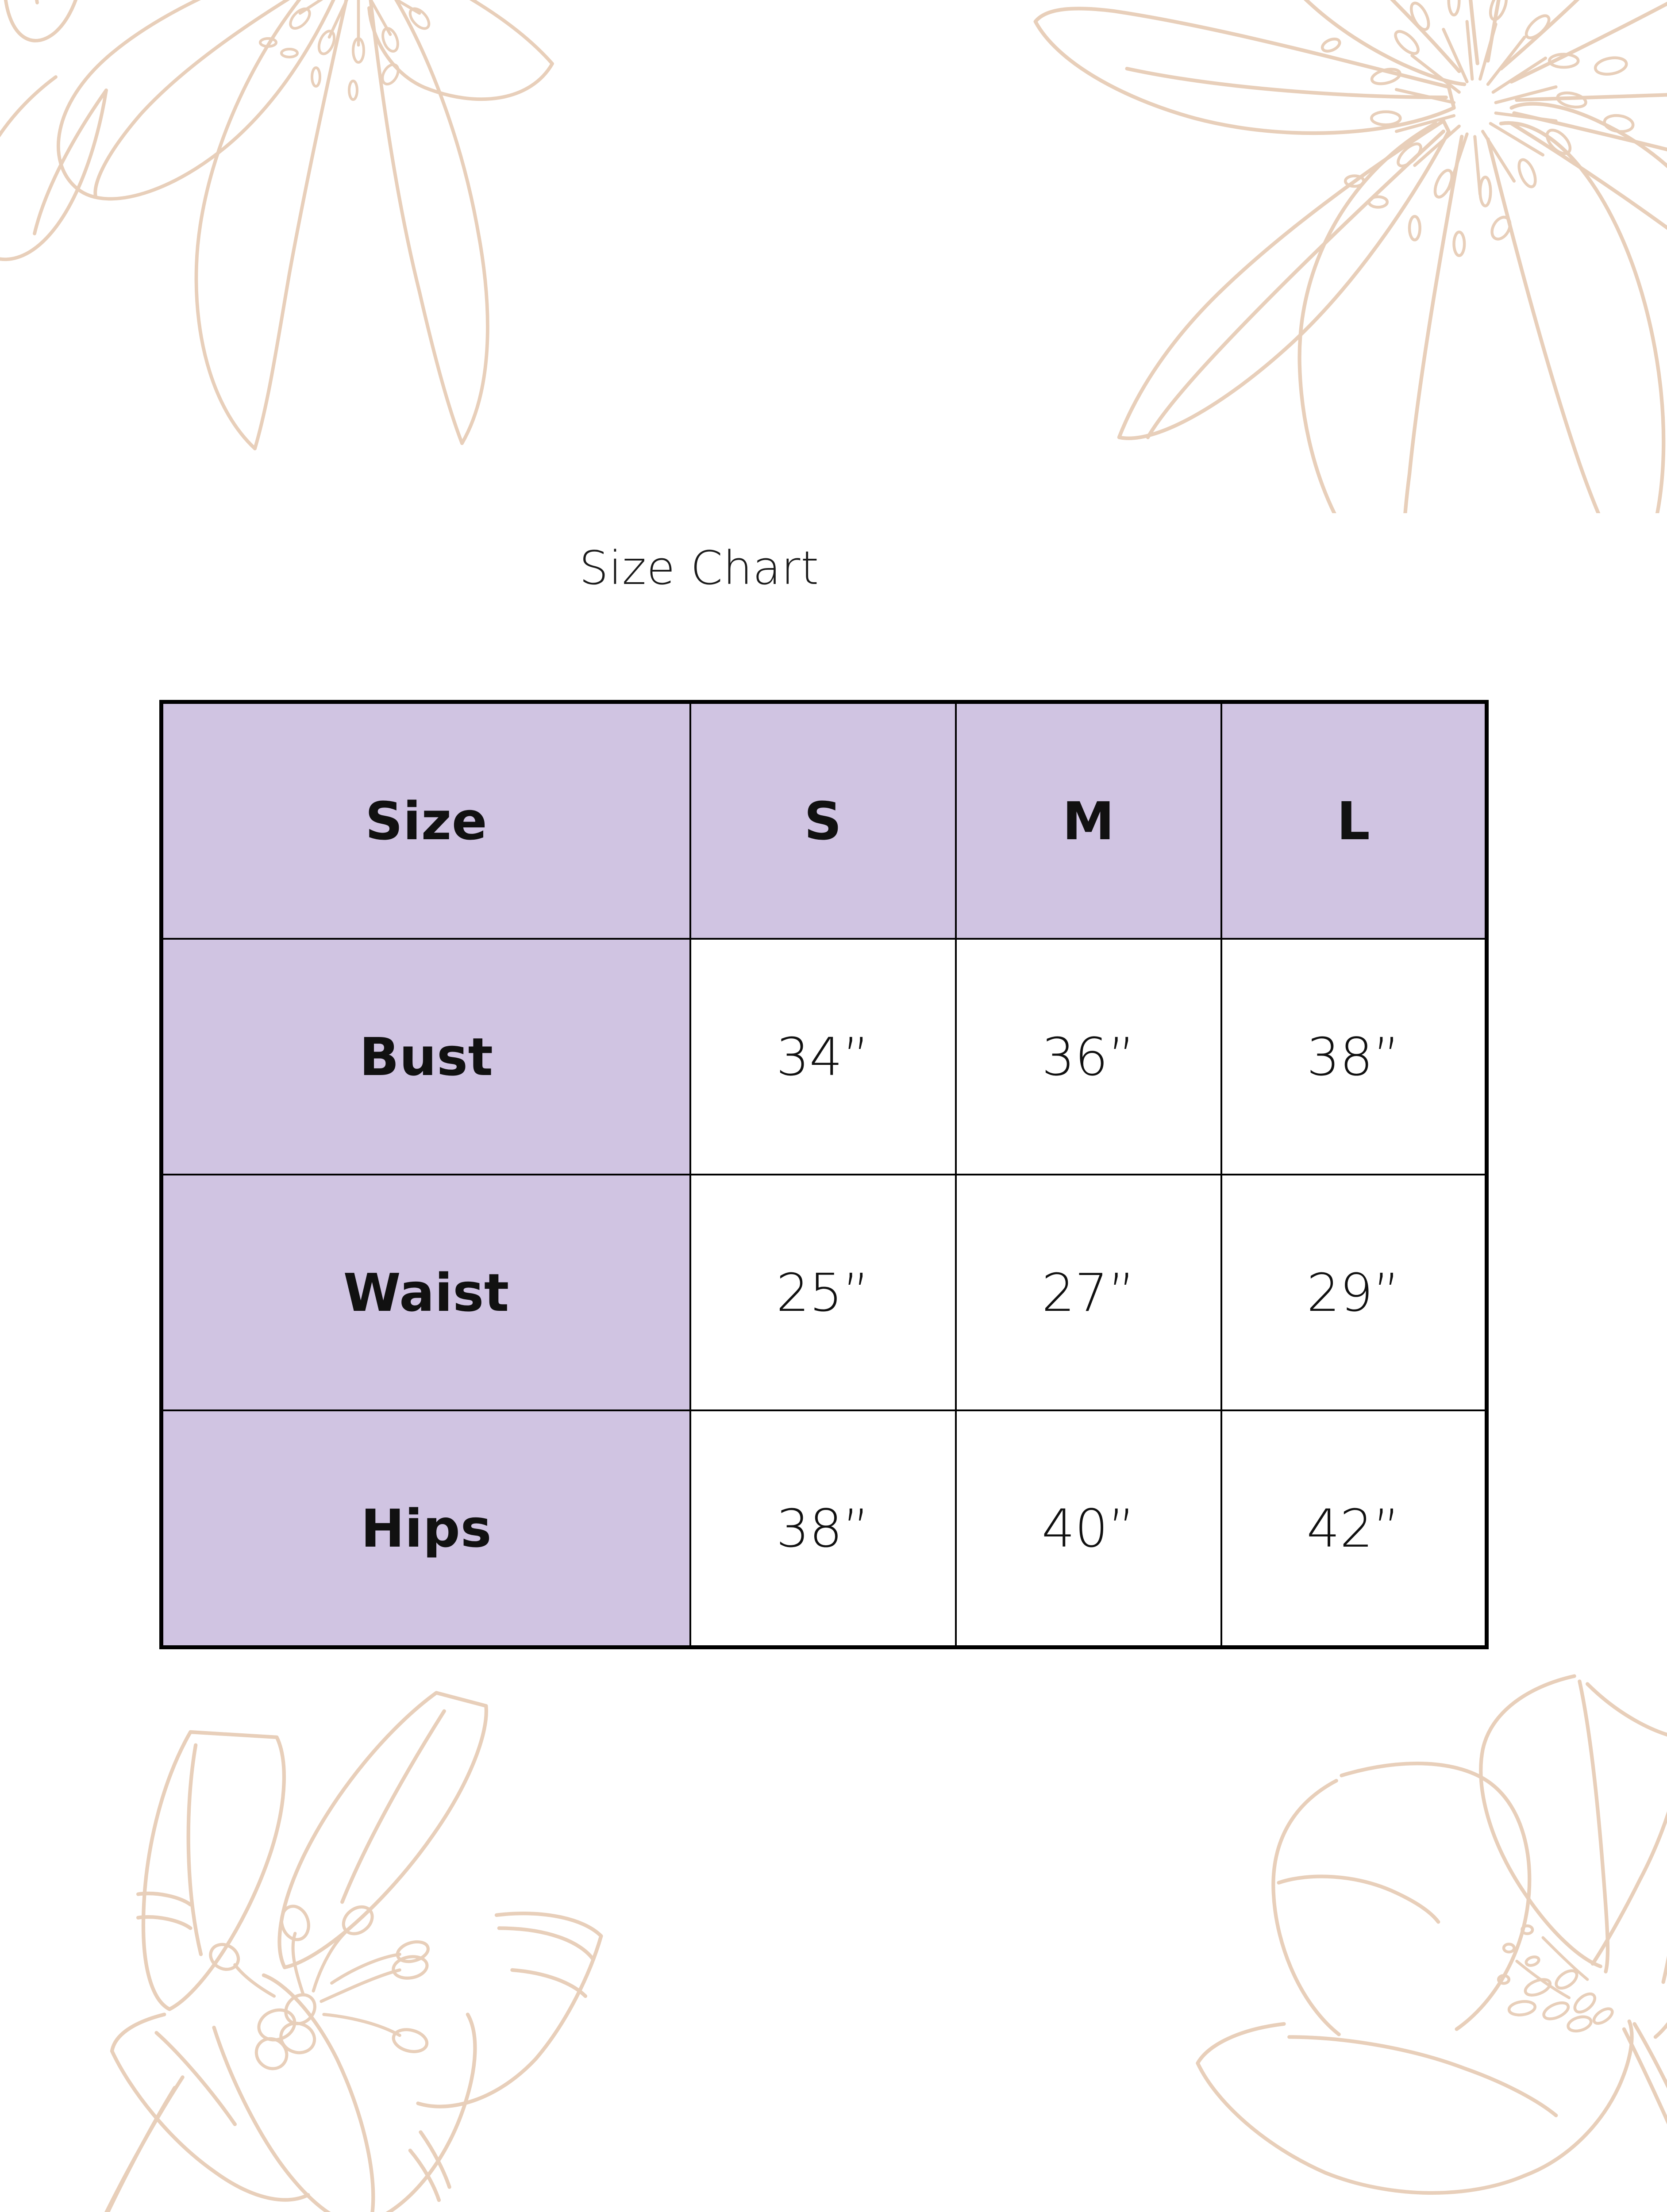  I want to click on header-cell-m: M, so click(1089, 821).